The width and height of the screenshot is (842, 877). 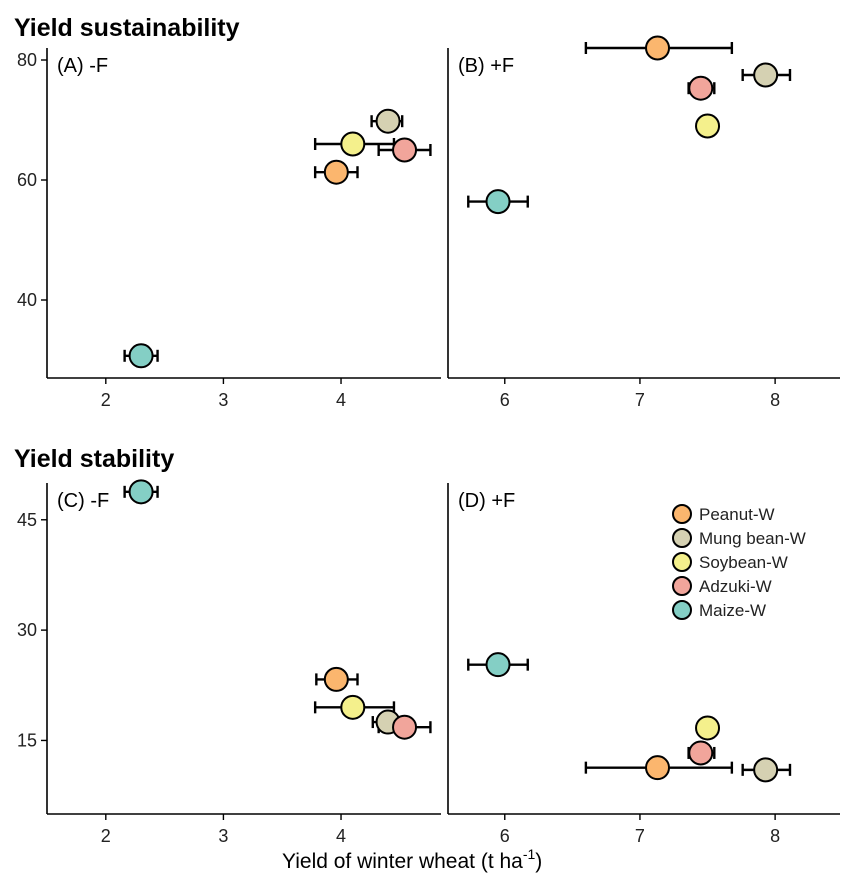 What do you see at coordinates (529, 854) in the screenshot?
I see `x-axis-label-superscript: -1` at bounding box center [529, 854].